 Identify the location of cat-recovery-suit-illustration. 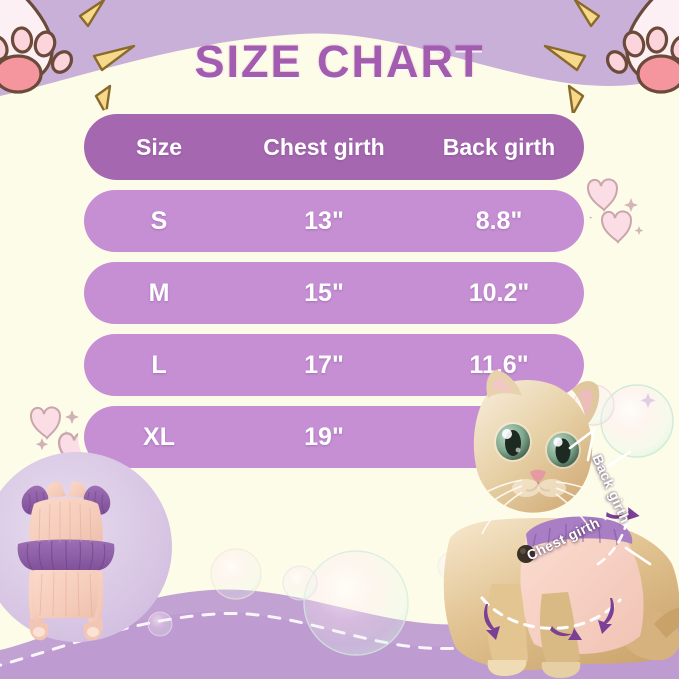
(66, 561).